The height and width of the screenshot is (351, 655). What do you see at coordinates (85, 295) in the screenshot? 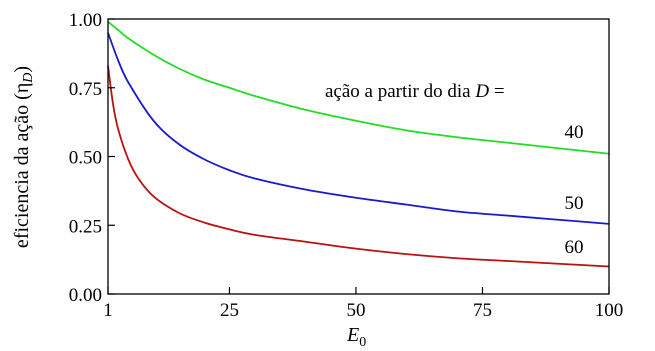
I see `y-tick-label: 0.00` at bounding box center [85, 295].